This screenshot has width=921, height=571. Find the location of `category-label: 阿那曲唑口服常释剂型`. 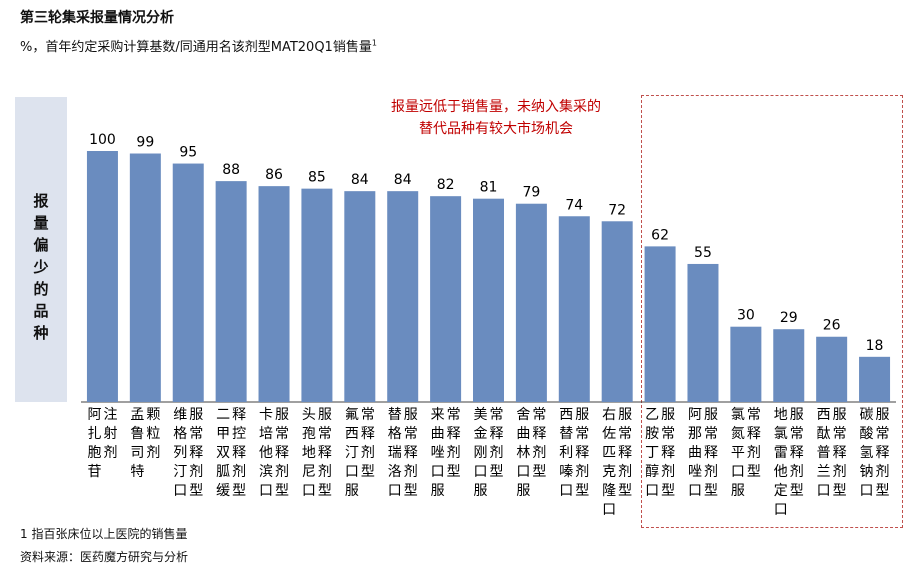

category-label: 阿那曲唑口服常释剂型 is located at coordinates (703, 453).